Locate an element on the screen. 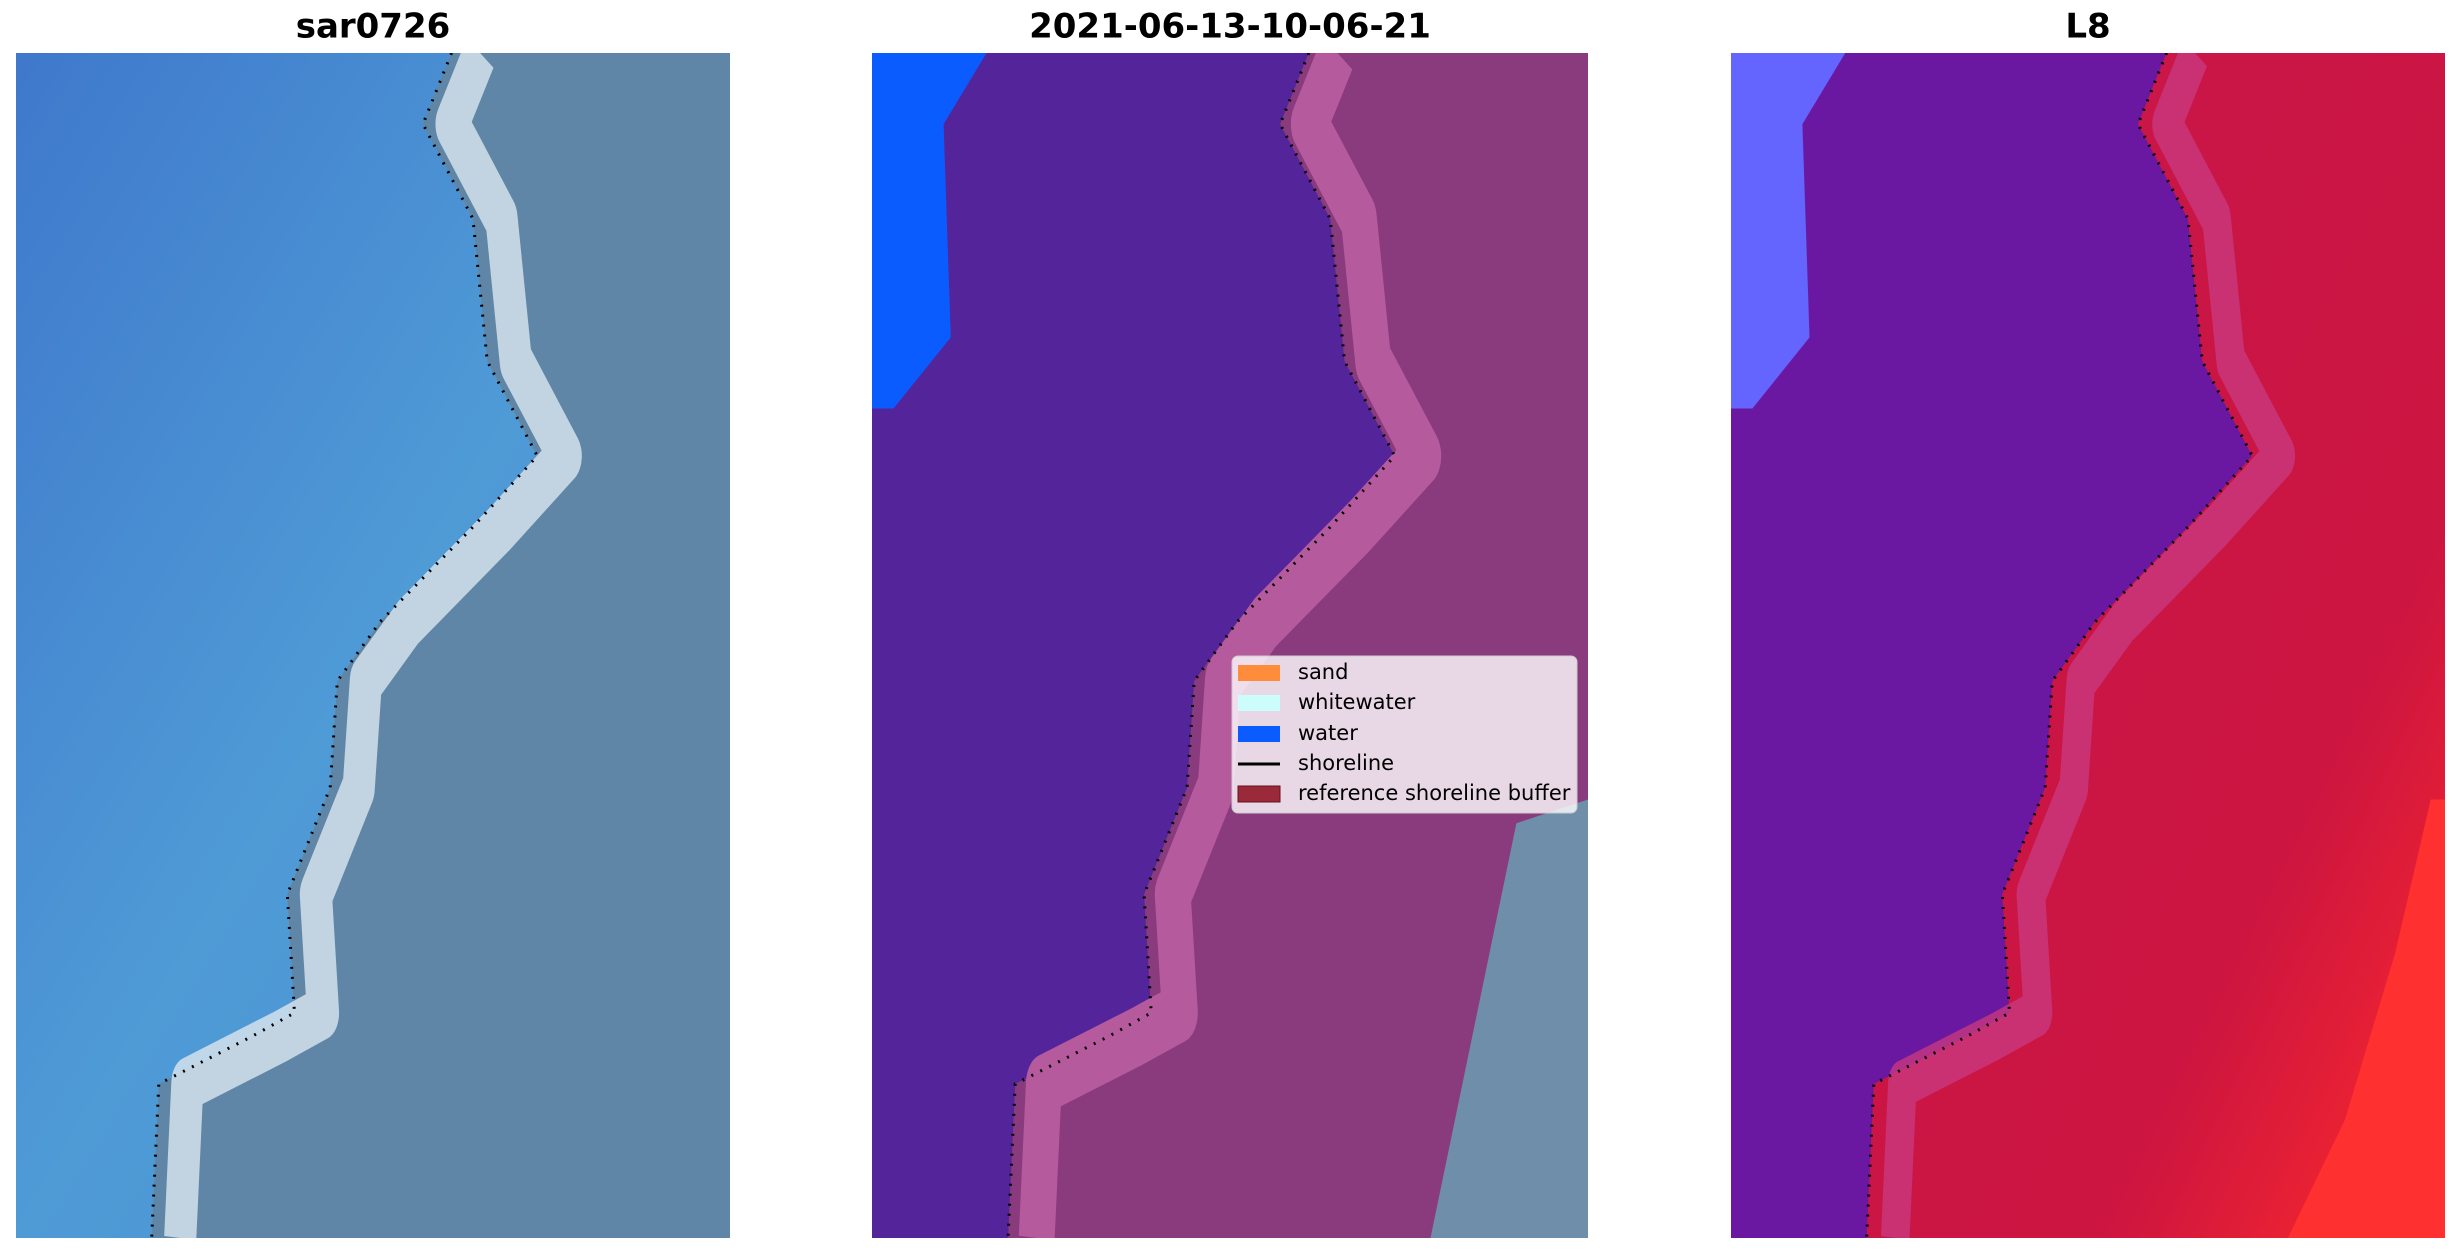 Image resolution: width=2460 pixels, height=1253 pixels. legend-label: reference shoreline buffer is located at coordinates (1434, 793).